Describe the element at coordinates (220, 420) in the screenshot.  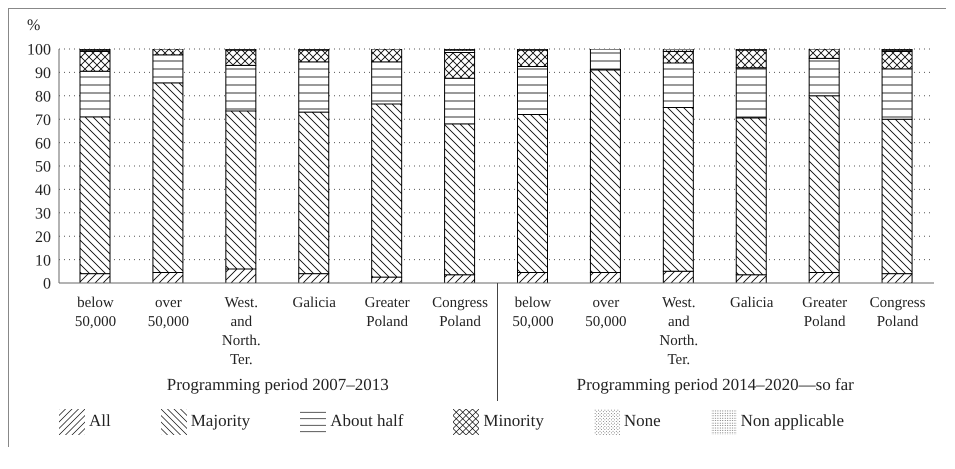
I see `legend-label: Majority` at that location.